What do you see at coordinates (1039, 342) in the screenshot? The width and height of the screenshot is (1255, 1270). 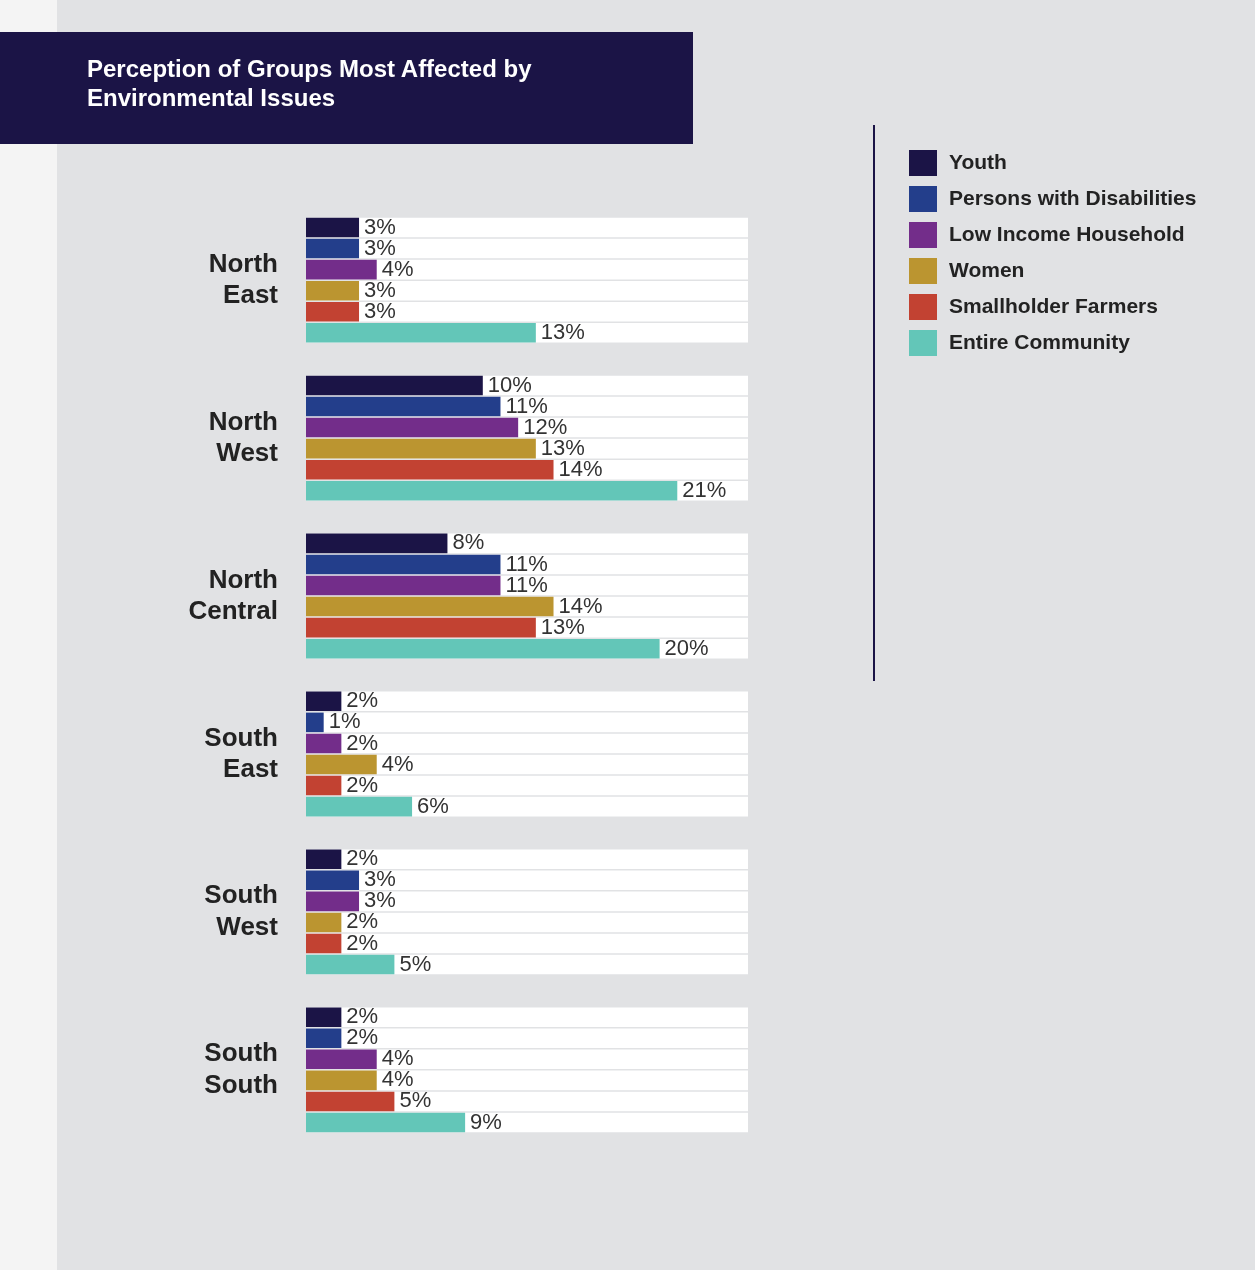 I see `legend-label: Entire Community` at bounding box center [1039, 342].